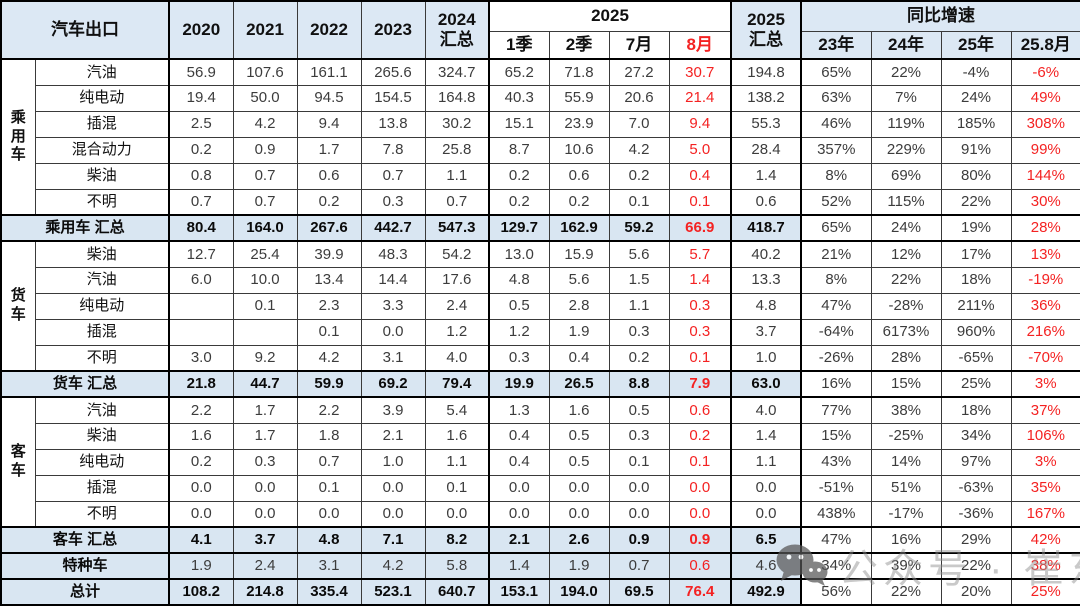 The width and height of the screenshot is (1080, 606). Describe the element at coordinates (519, 566) in the screenshot. I see `value-cell: 1.4` at that location.